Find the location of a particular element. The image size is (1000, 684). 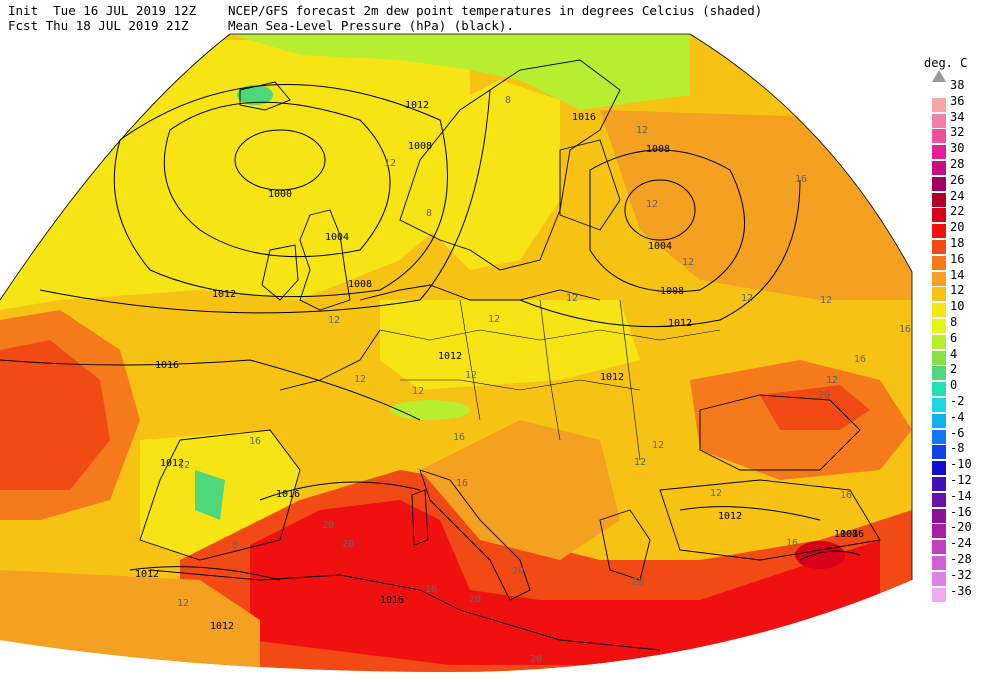

isobar-1012-north is located at coordinates (265, 201).